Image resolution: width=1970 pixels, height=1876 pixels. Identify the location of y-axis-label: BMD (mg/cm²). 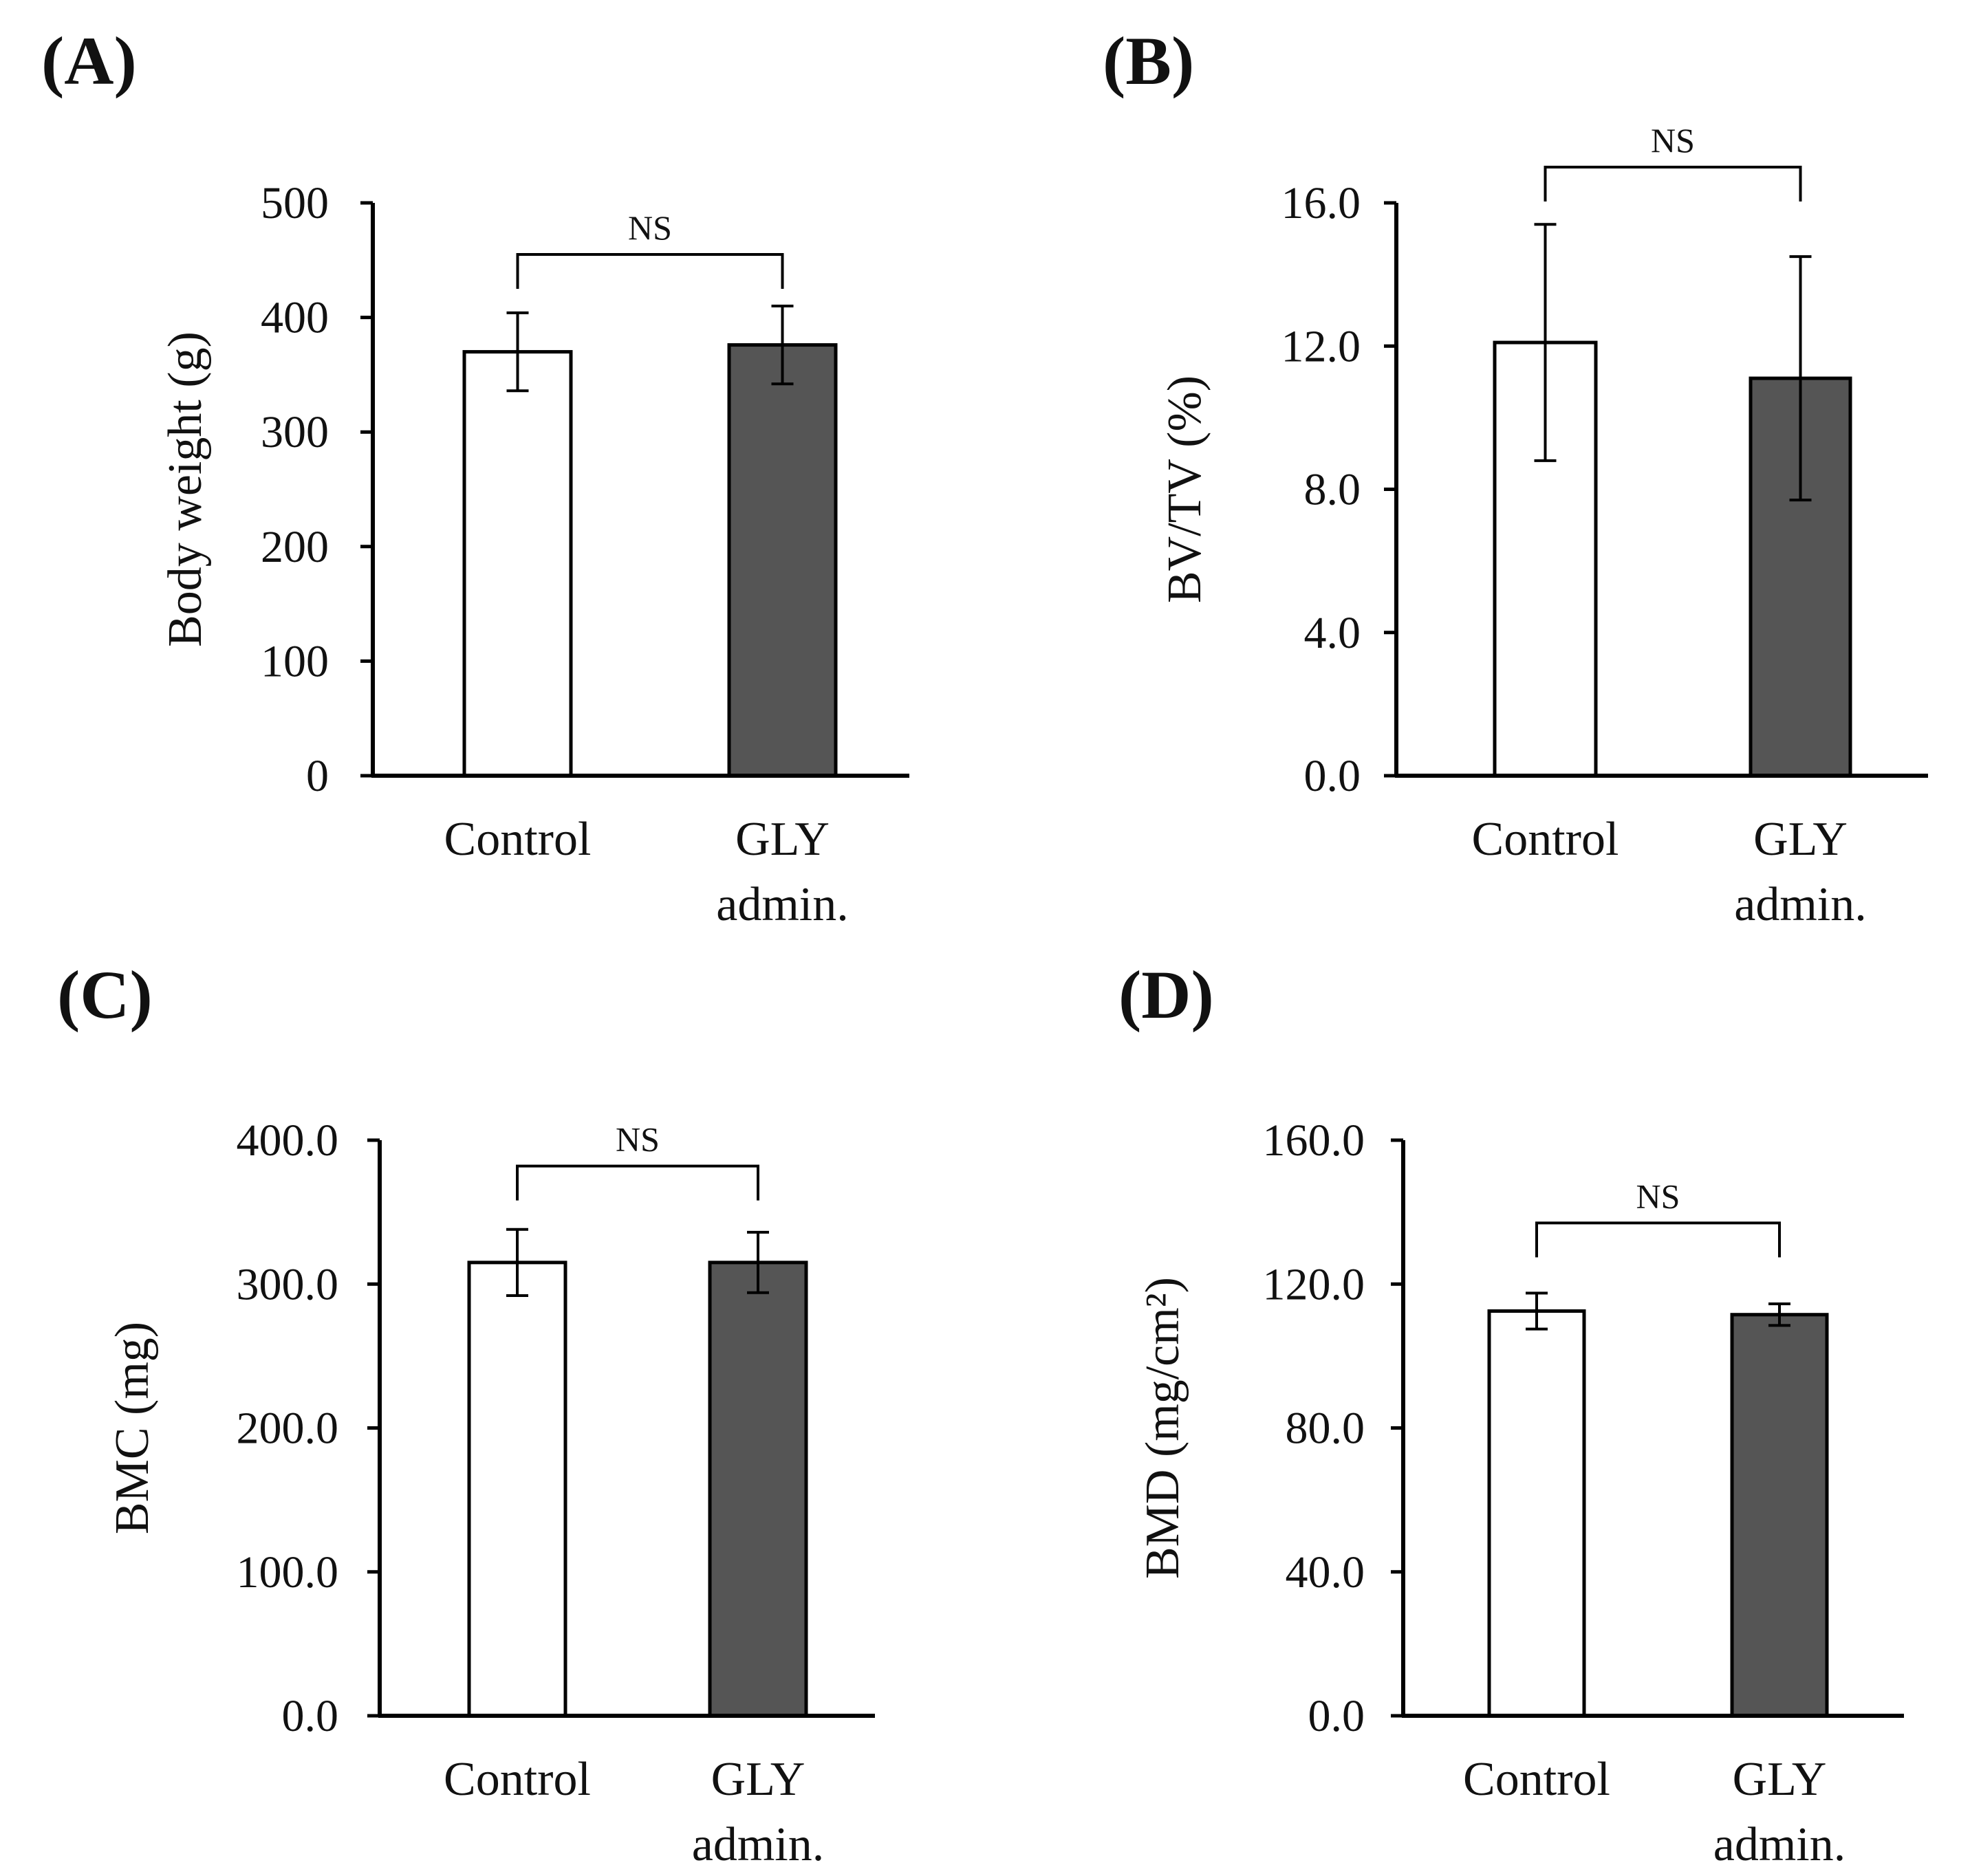
(1162, 1428).